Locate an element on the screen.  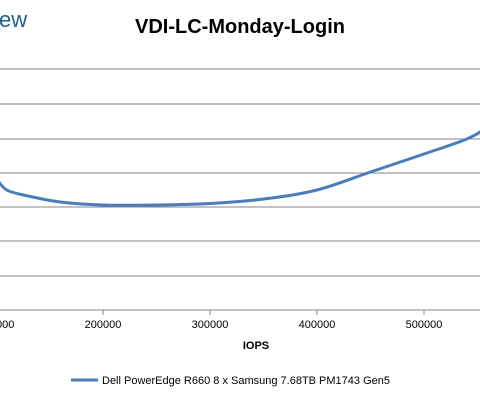
x-tick-label: 100000 is located at coordinates (7, 325).